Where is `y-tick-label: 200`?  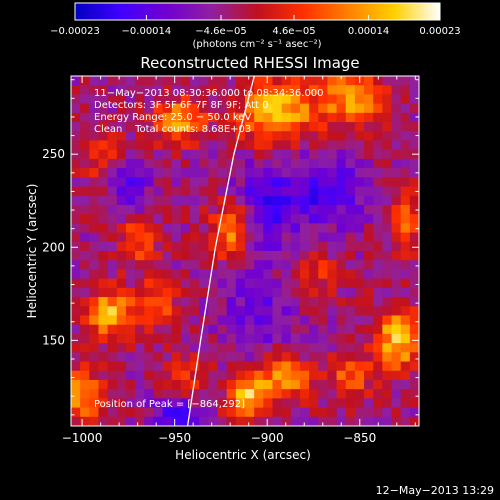
y-tick-label: 200 is located at coordinates (53, 247).